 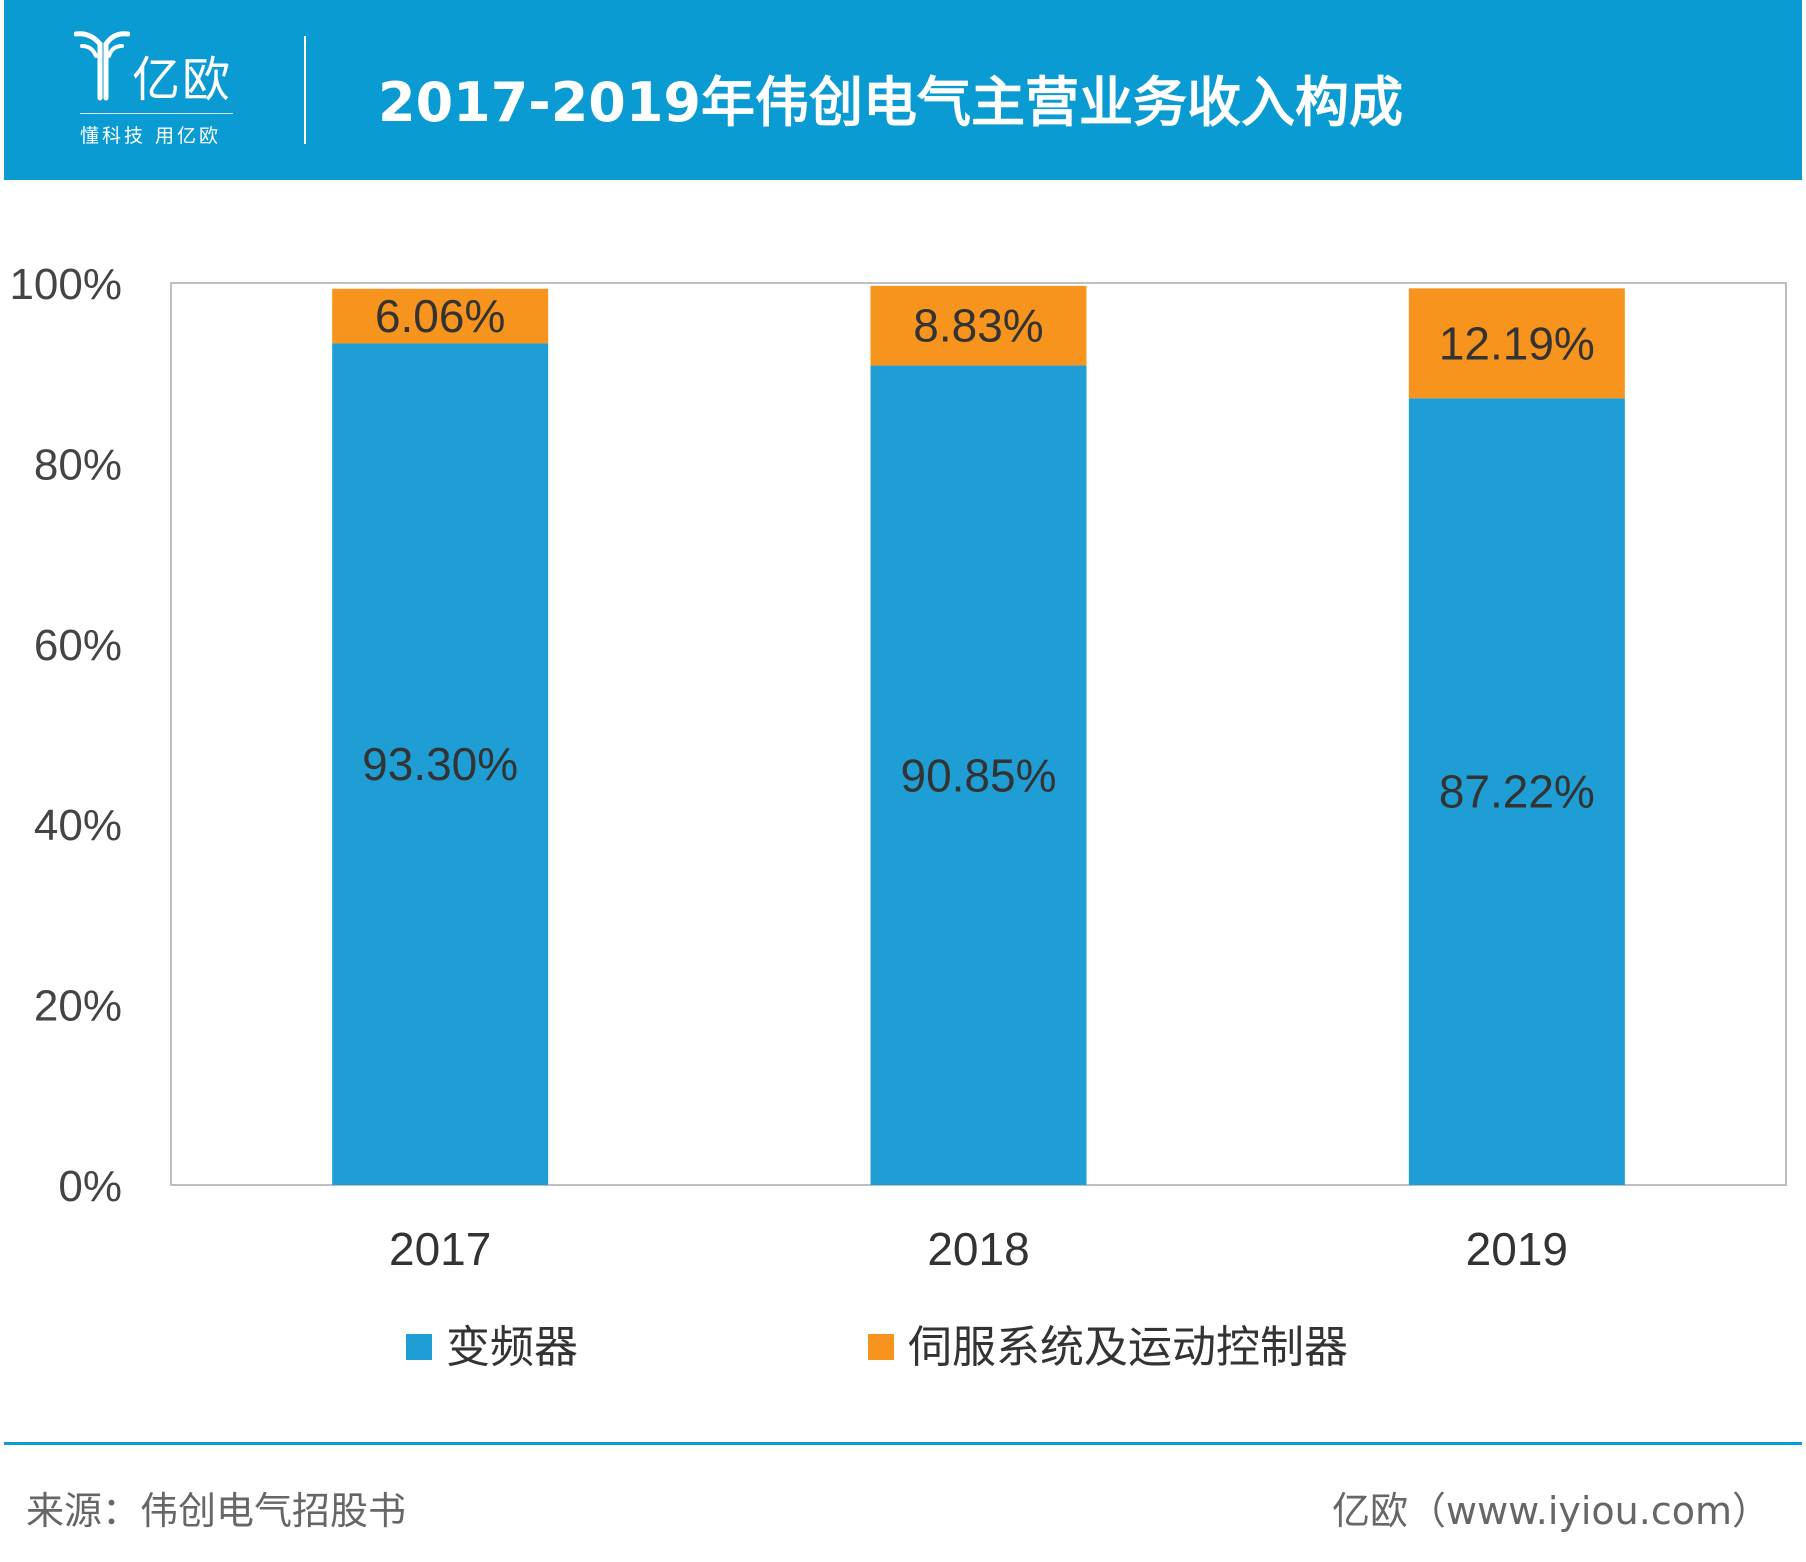 I want to click on data-label: 12.19%, so click(x=1517, y=343).